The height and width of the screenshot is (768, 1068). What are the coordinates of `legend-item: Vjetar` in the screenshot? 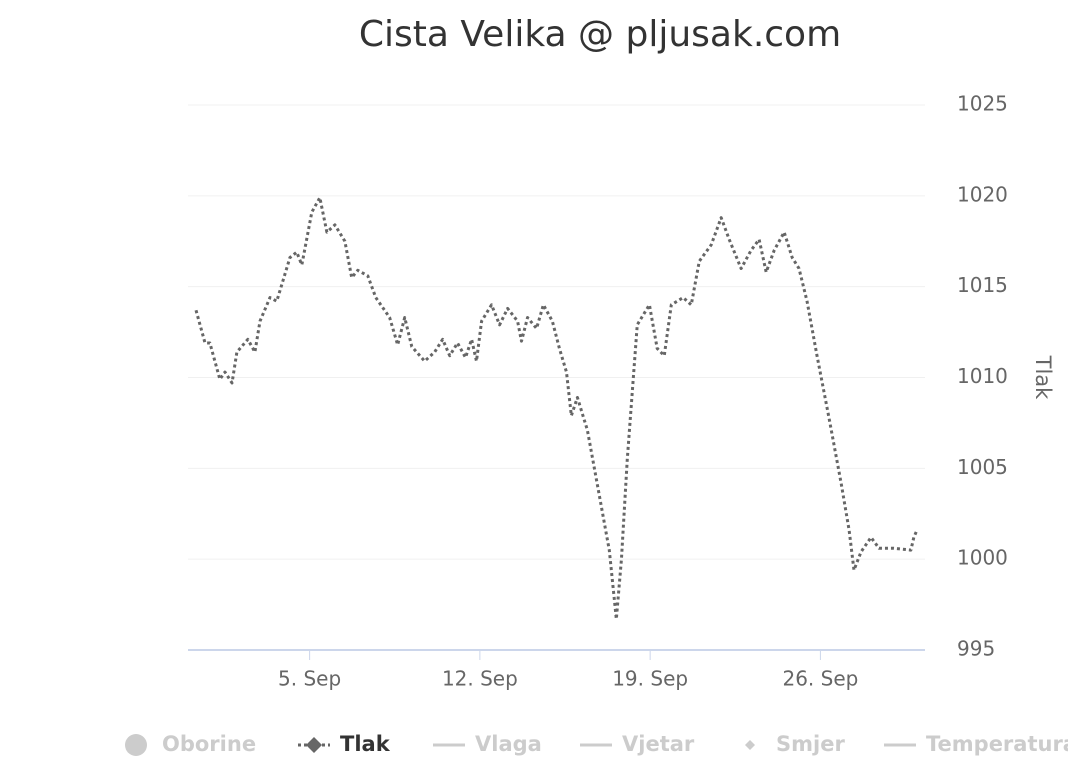 It's located at (637, 744).